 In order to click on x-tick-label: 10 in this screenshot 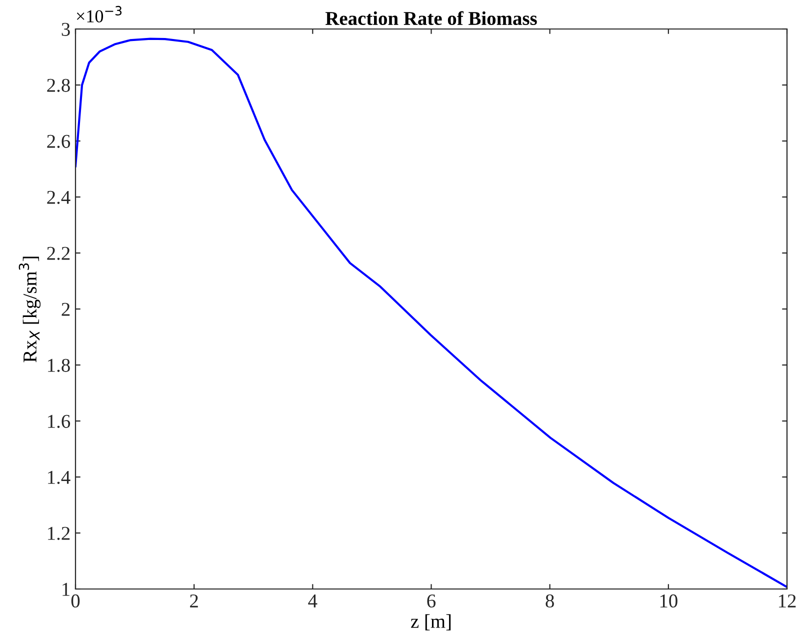, I will do `click(669, 601)`.